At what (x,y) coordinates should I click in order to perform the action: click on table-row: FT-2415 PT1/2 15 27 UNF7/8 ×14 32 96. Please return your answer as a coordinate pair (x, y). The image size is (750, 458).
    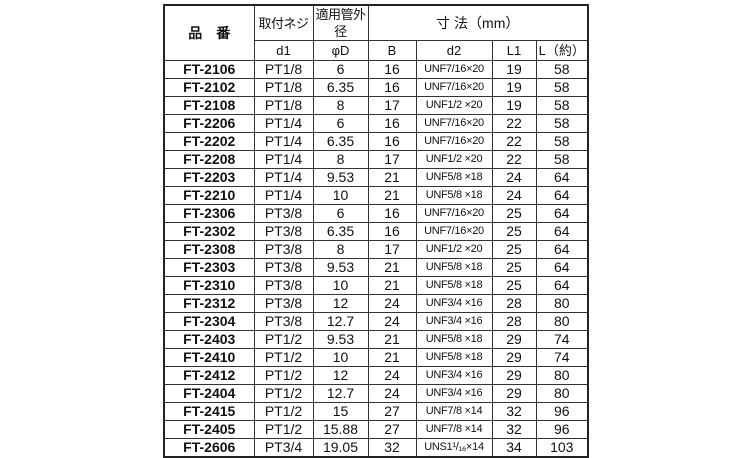
    Looking at the image, I should click on (376, 411).